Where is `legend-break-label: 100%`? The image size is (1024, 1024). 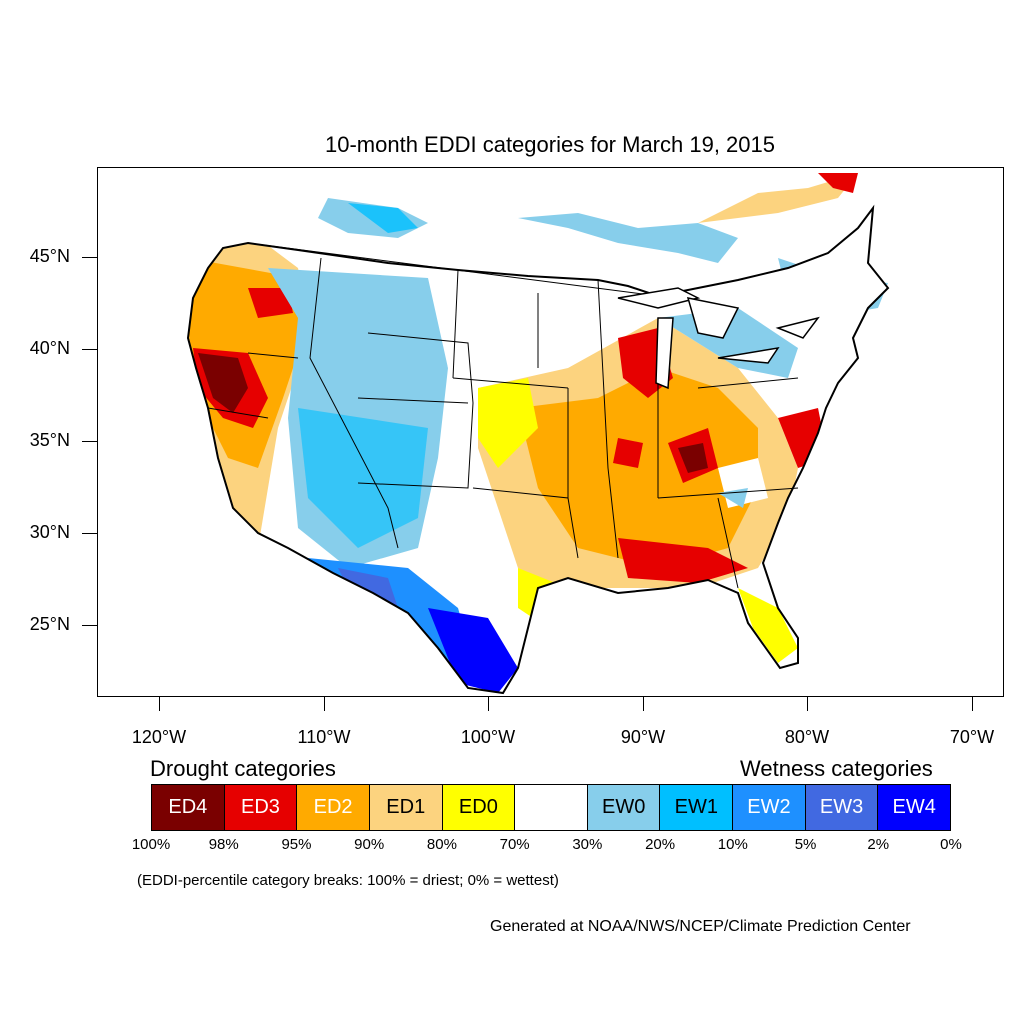
legend-break-label: 100% is located at coordinates (151, 844).